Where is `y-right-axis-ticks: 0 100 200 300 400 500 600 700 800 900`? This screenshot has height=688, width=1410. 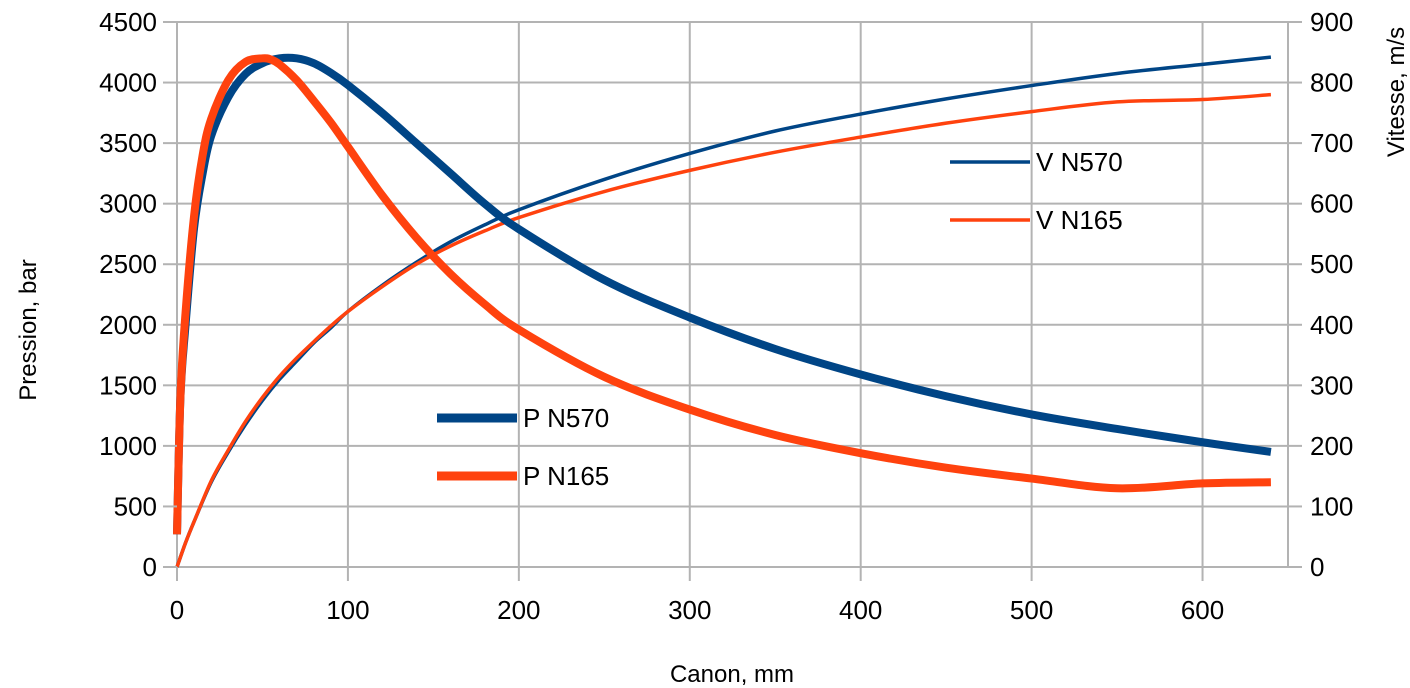 y-right-axis-ticks: 0 100 200 300 400 500 600 700 800 900 is located at coordinates (1320, 294).